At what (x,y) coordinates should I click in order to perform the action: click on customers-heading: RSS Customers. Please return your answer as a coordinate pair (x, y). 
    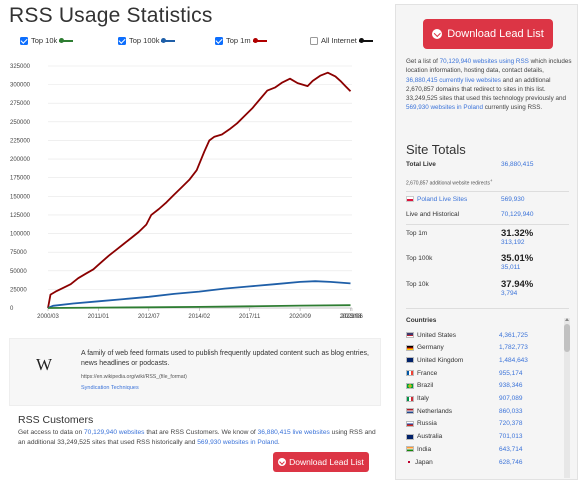
    Looking at the image, I should click on (56, 420).